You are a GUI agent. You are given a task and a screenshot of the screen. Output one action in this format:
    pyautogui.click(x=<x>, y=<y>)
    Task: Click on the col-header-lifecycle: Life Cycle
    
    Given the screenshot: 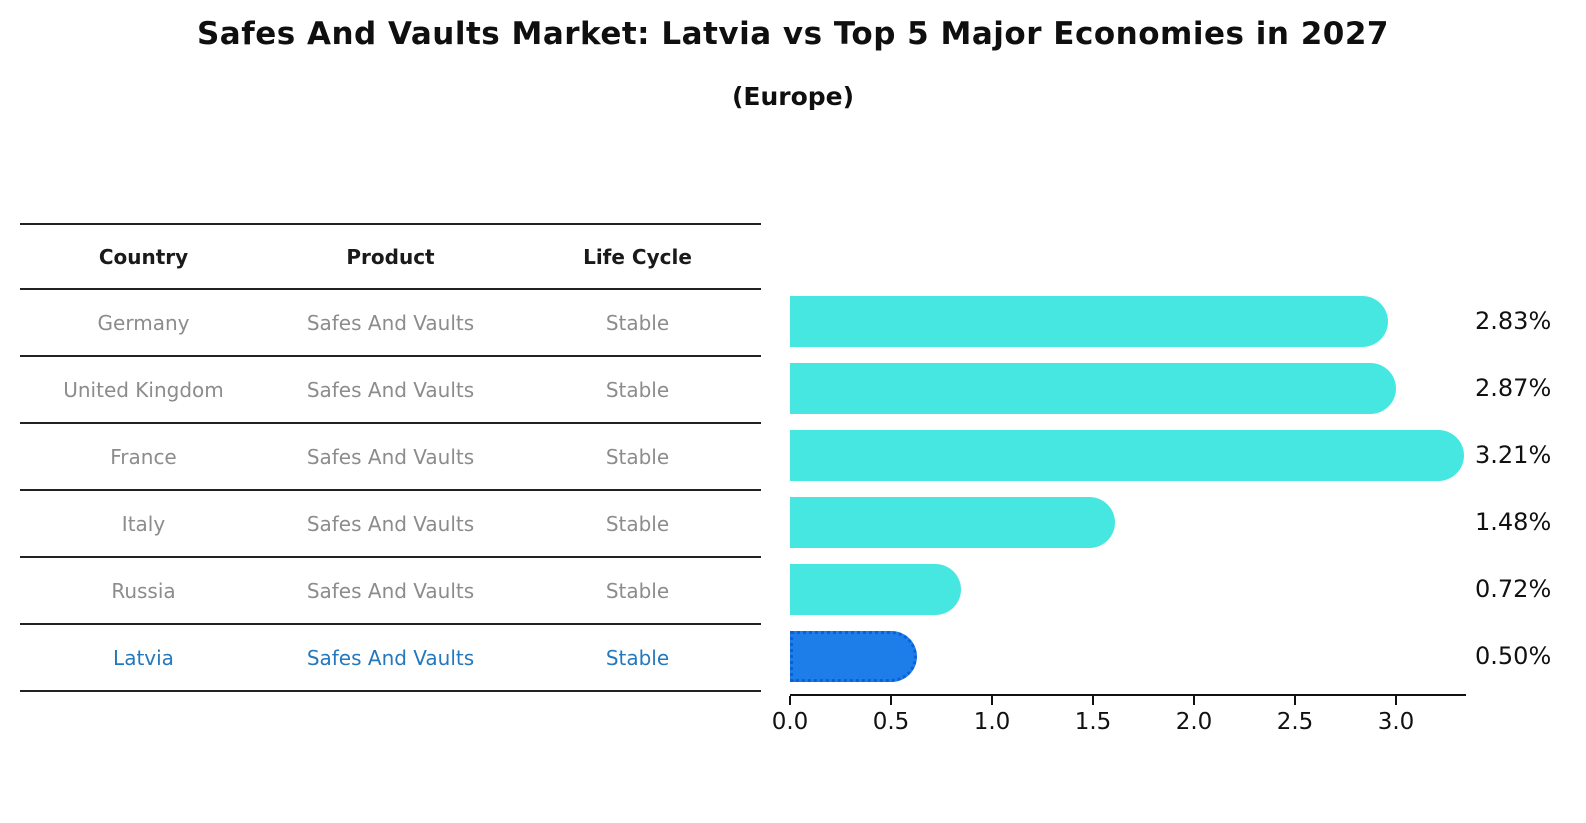 What is the action you would take?
    pyautogui.click(x=637, y=256)
    